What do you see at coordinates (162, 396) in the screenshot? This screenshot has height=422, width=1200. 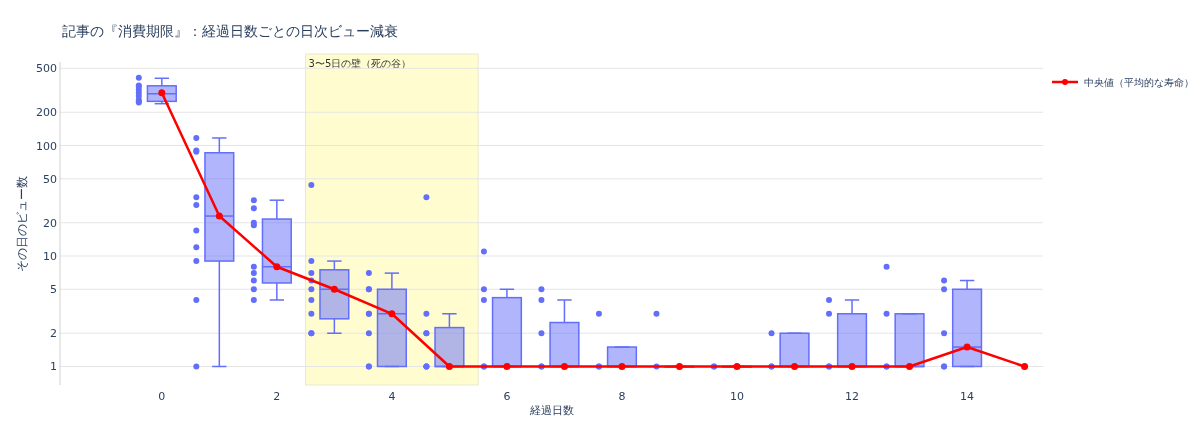 I see `x-tick-label: 0` at bounding box center [162, 396].